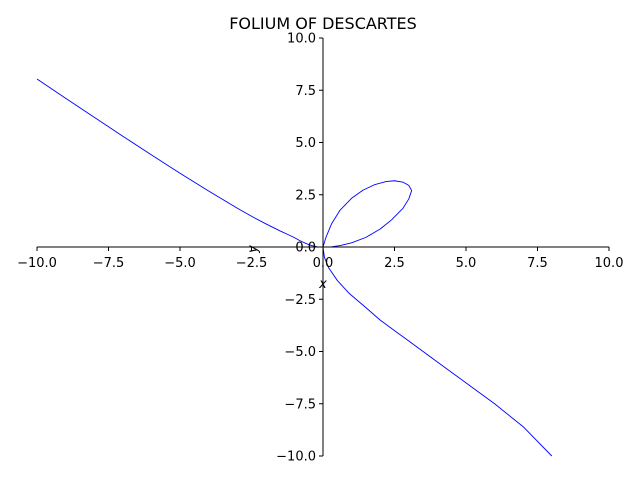  I want to click on y-tick-label: −2.5, so click(300, 300).